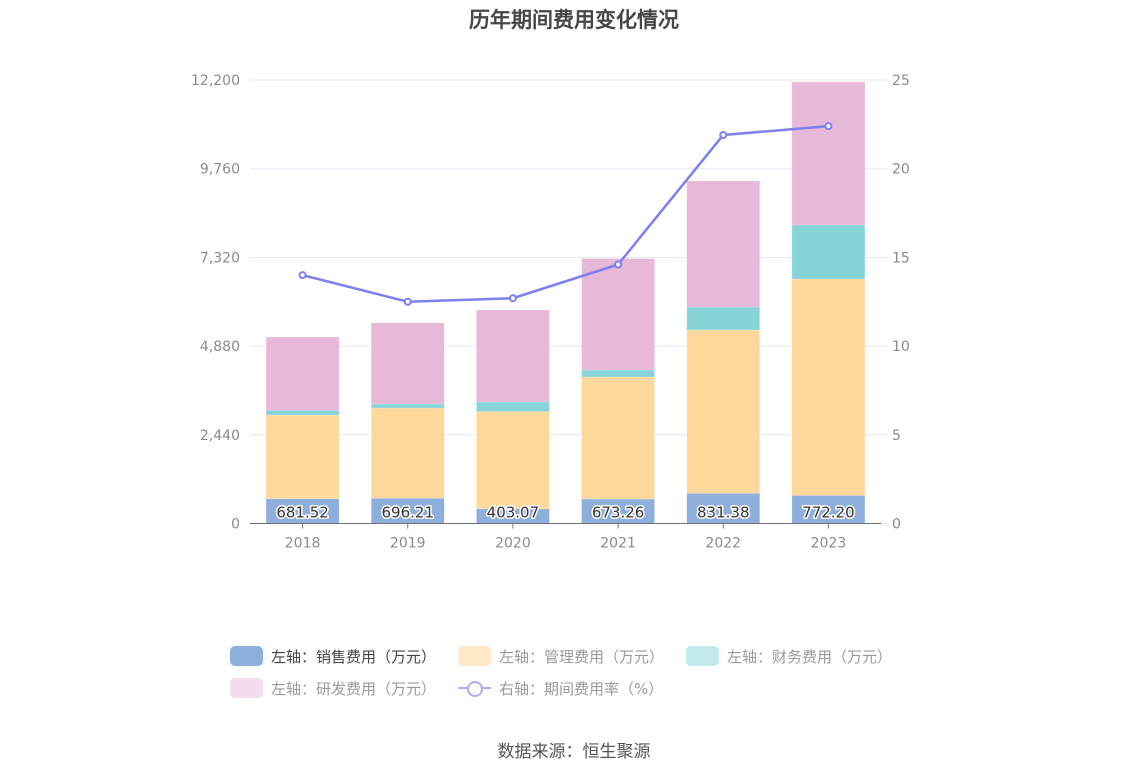  What do you see at coordinates (513, 513) in the screenshot?
I see `bar-data-label: 403.07` at bounding box center [513, 513].